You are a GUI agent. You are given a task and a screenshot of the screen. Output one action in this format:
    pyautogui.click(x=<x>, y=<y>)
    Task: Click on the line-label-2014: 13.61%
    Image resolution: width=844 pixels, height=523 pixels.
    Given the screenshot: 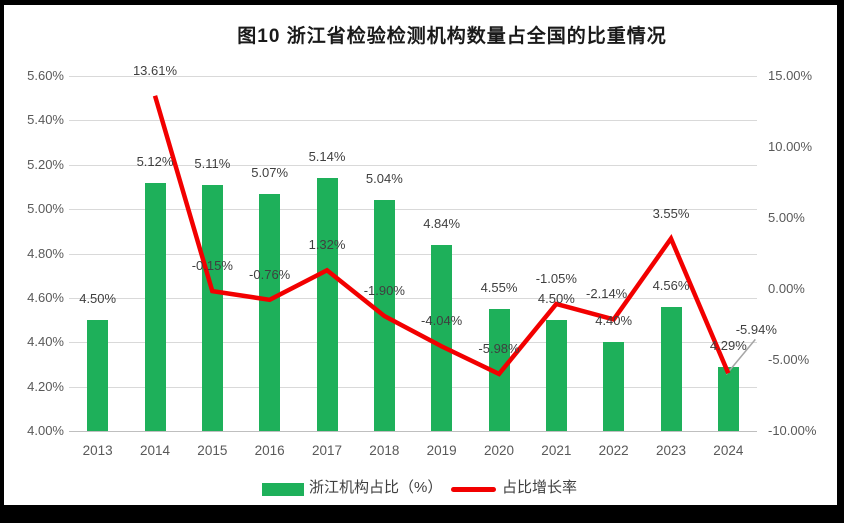 What is the action you would take?
    pyautogui.click(x=155, y=70)
    